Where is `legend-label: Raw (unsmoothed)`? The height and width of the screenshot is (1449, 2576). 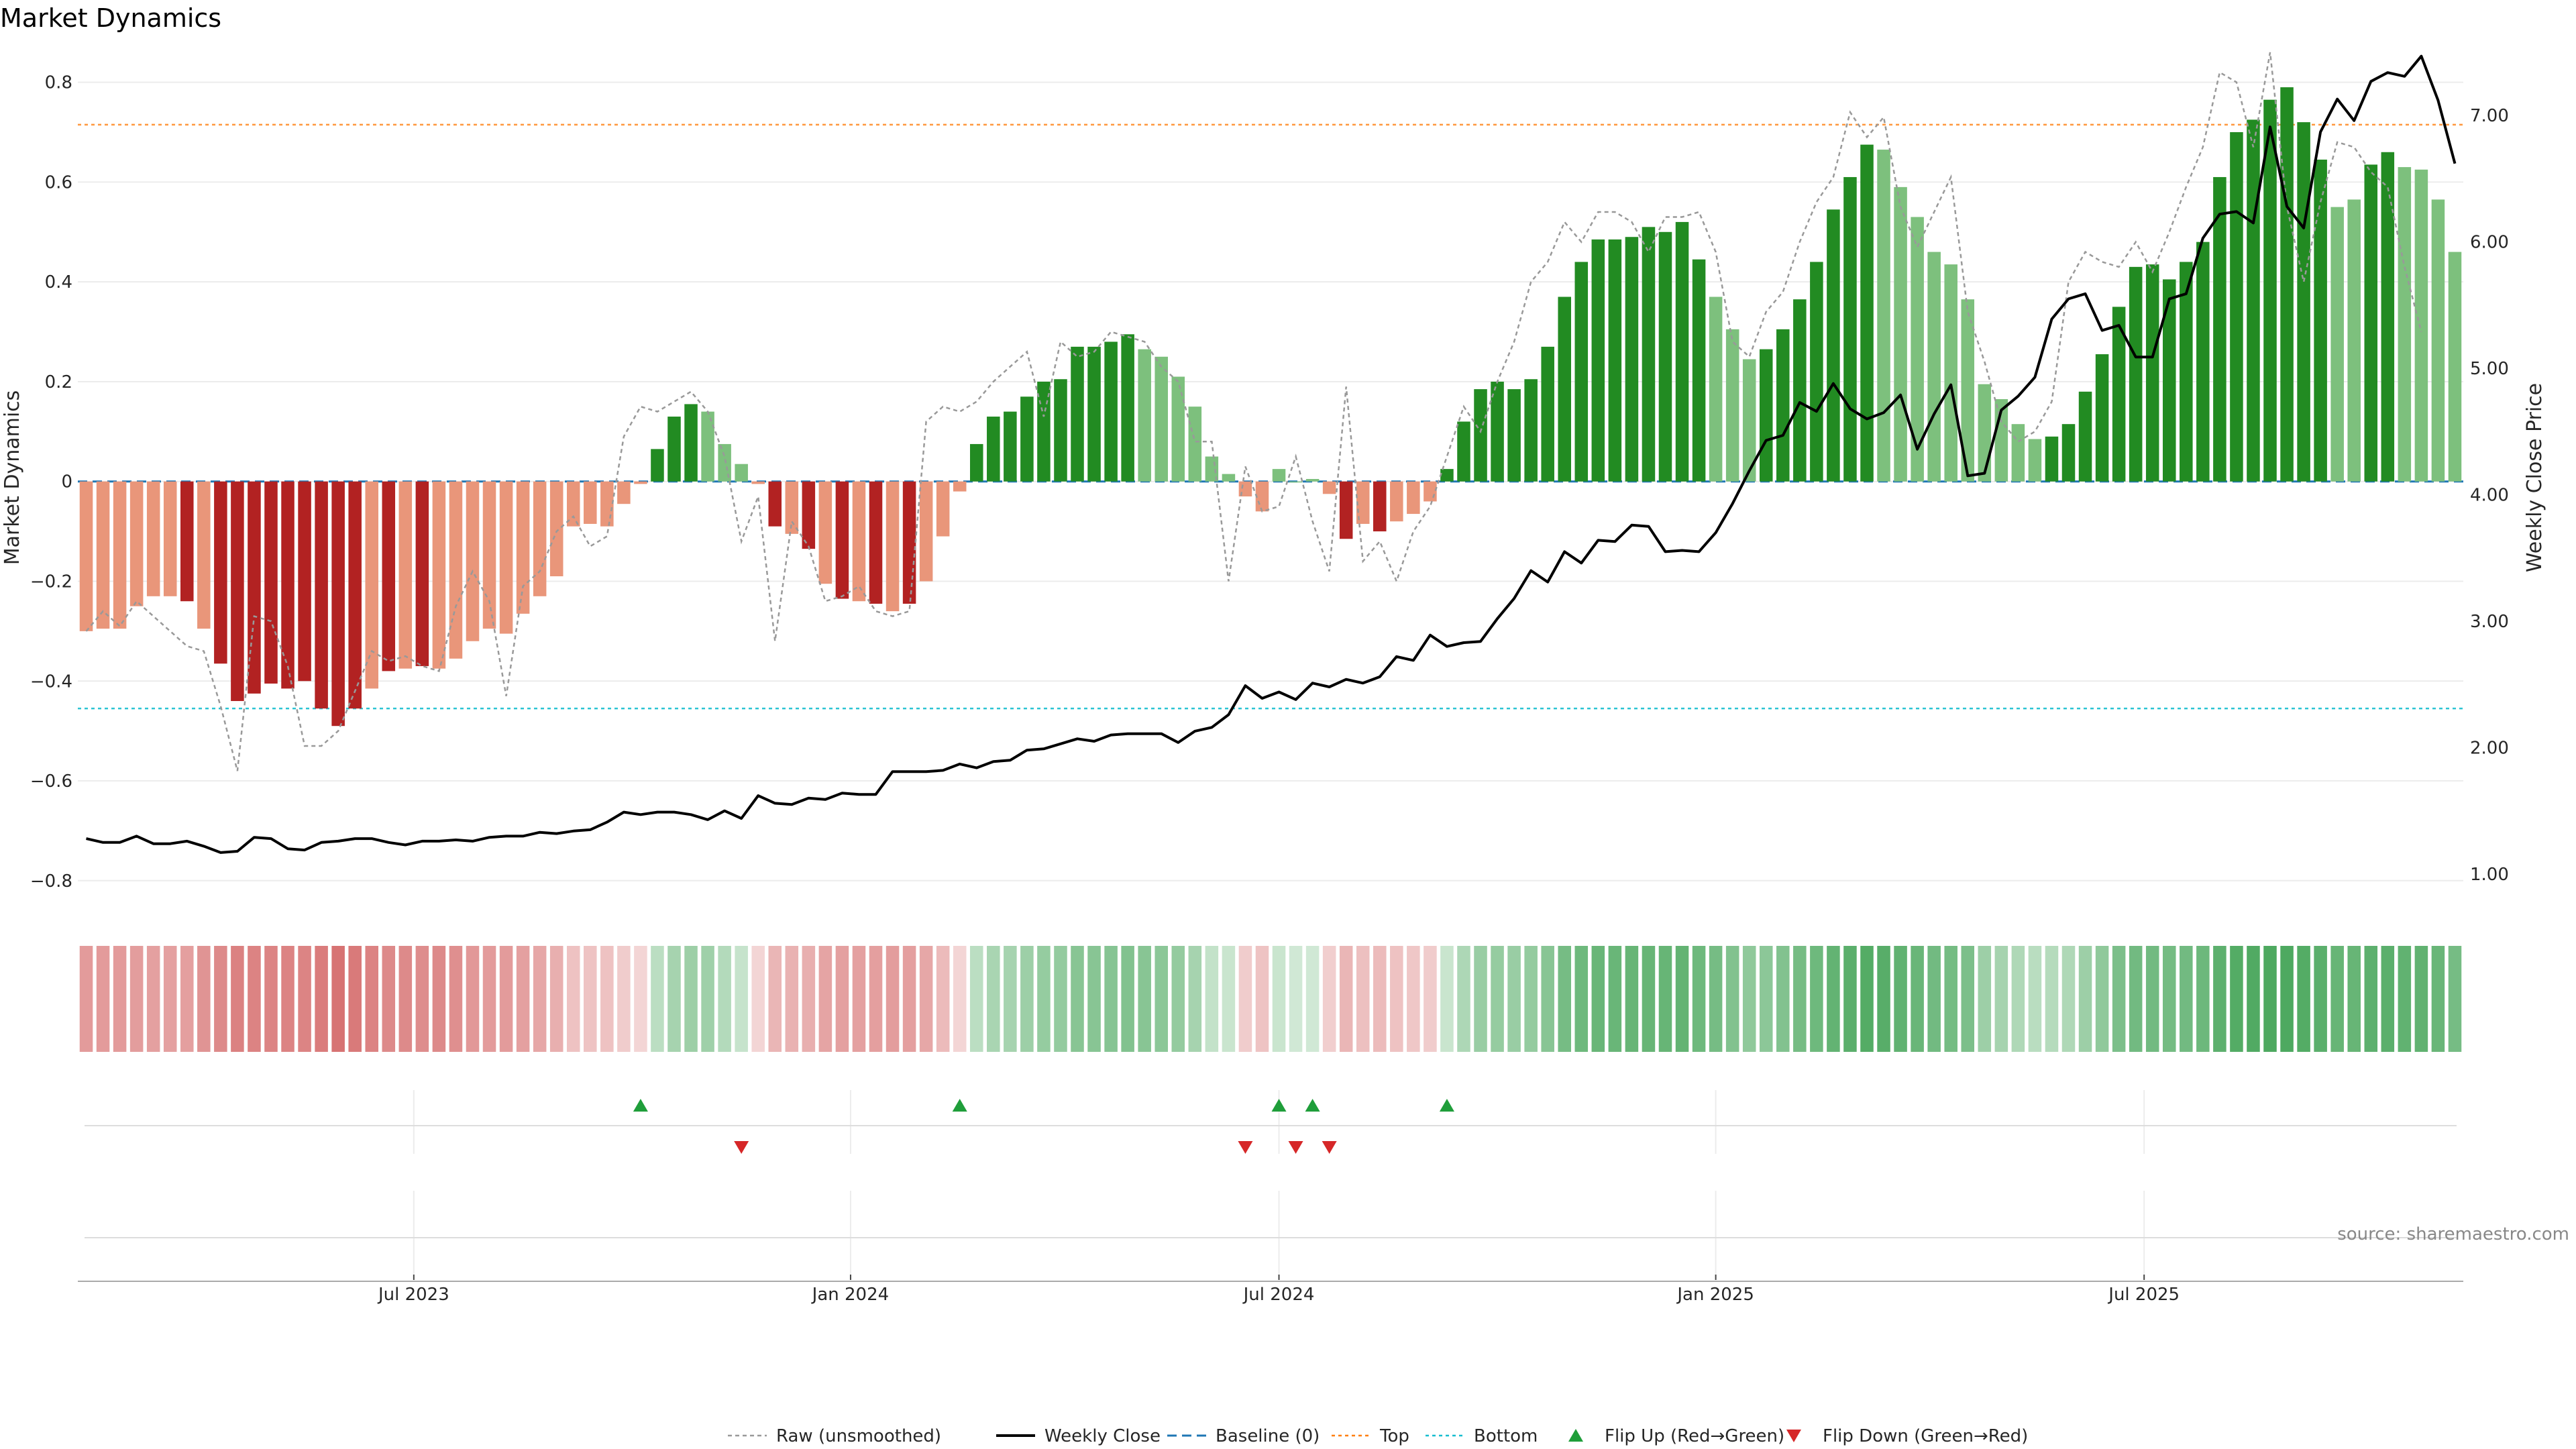 legend-label: Raw (unsmoothed) is located at coordinates (858, 1436).